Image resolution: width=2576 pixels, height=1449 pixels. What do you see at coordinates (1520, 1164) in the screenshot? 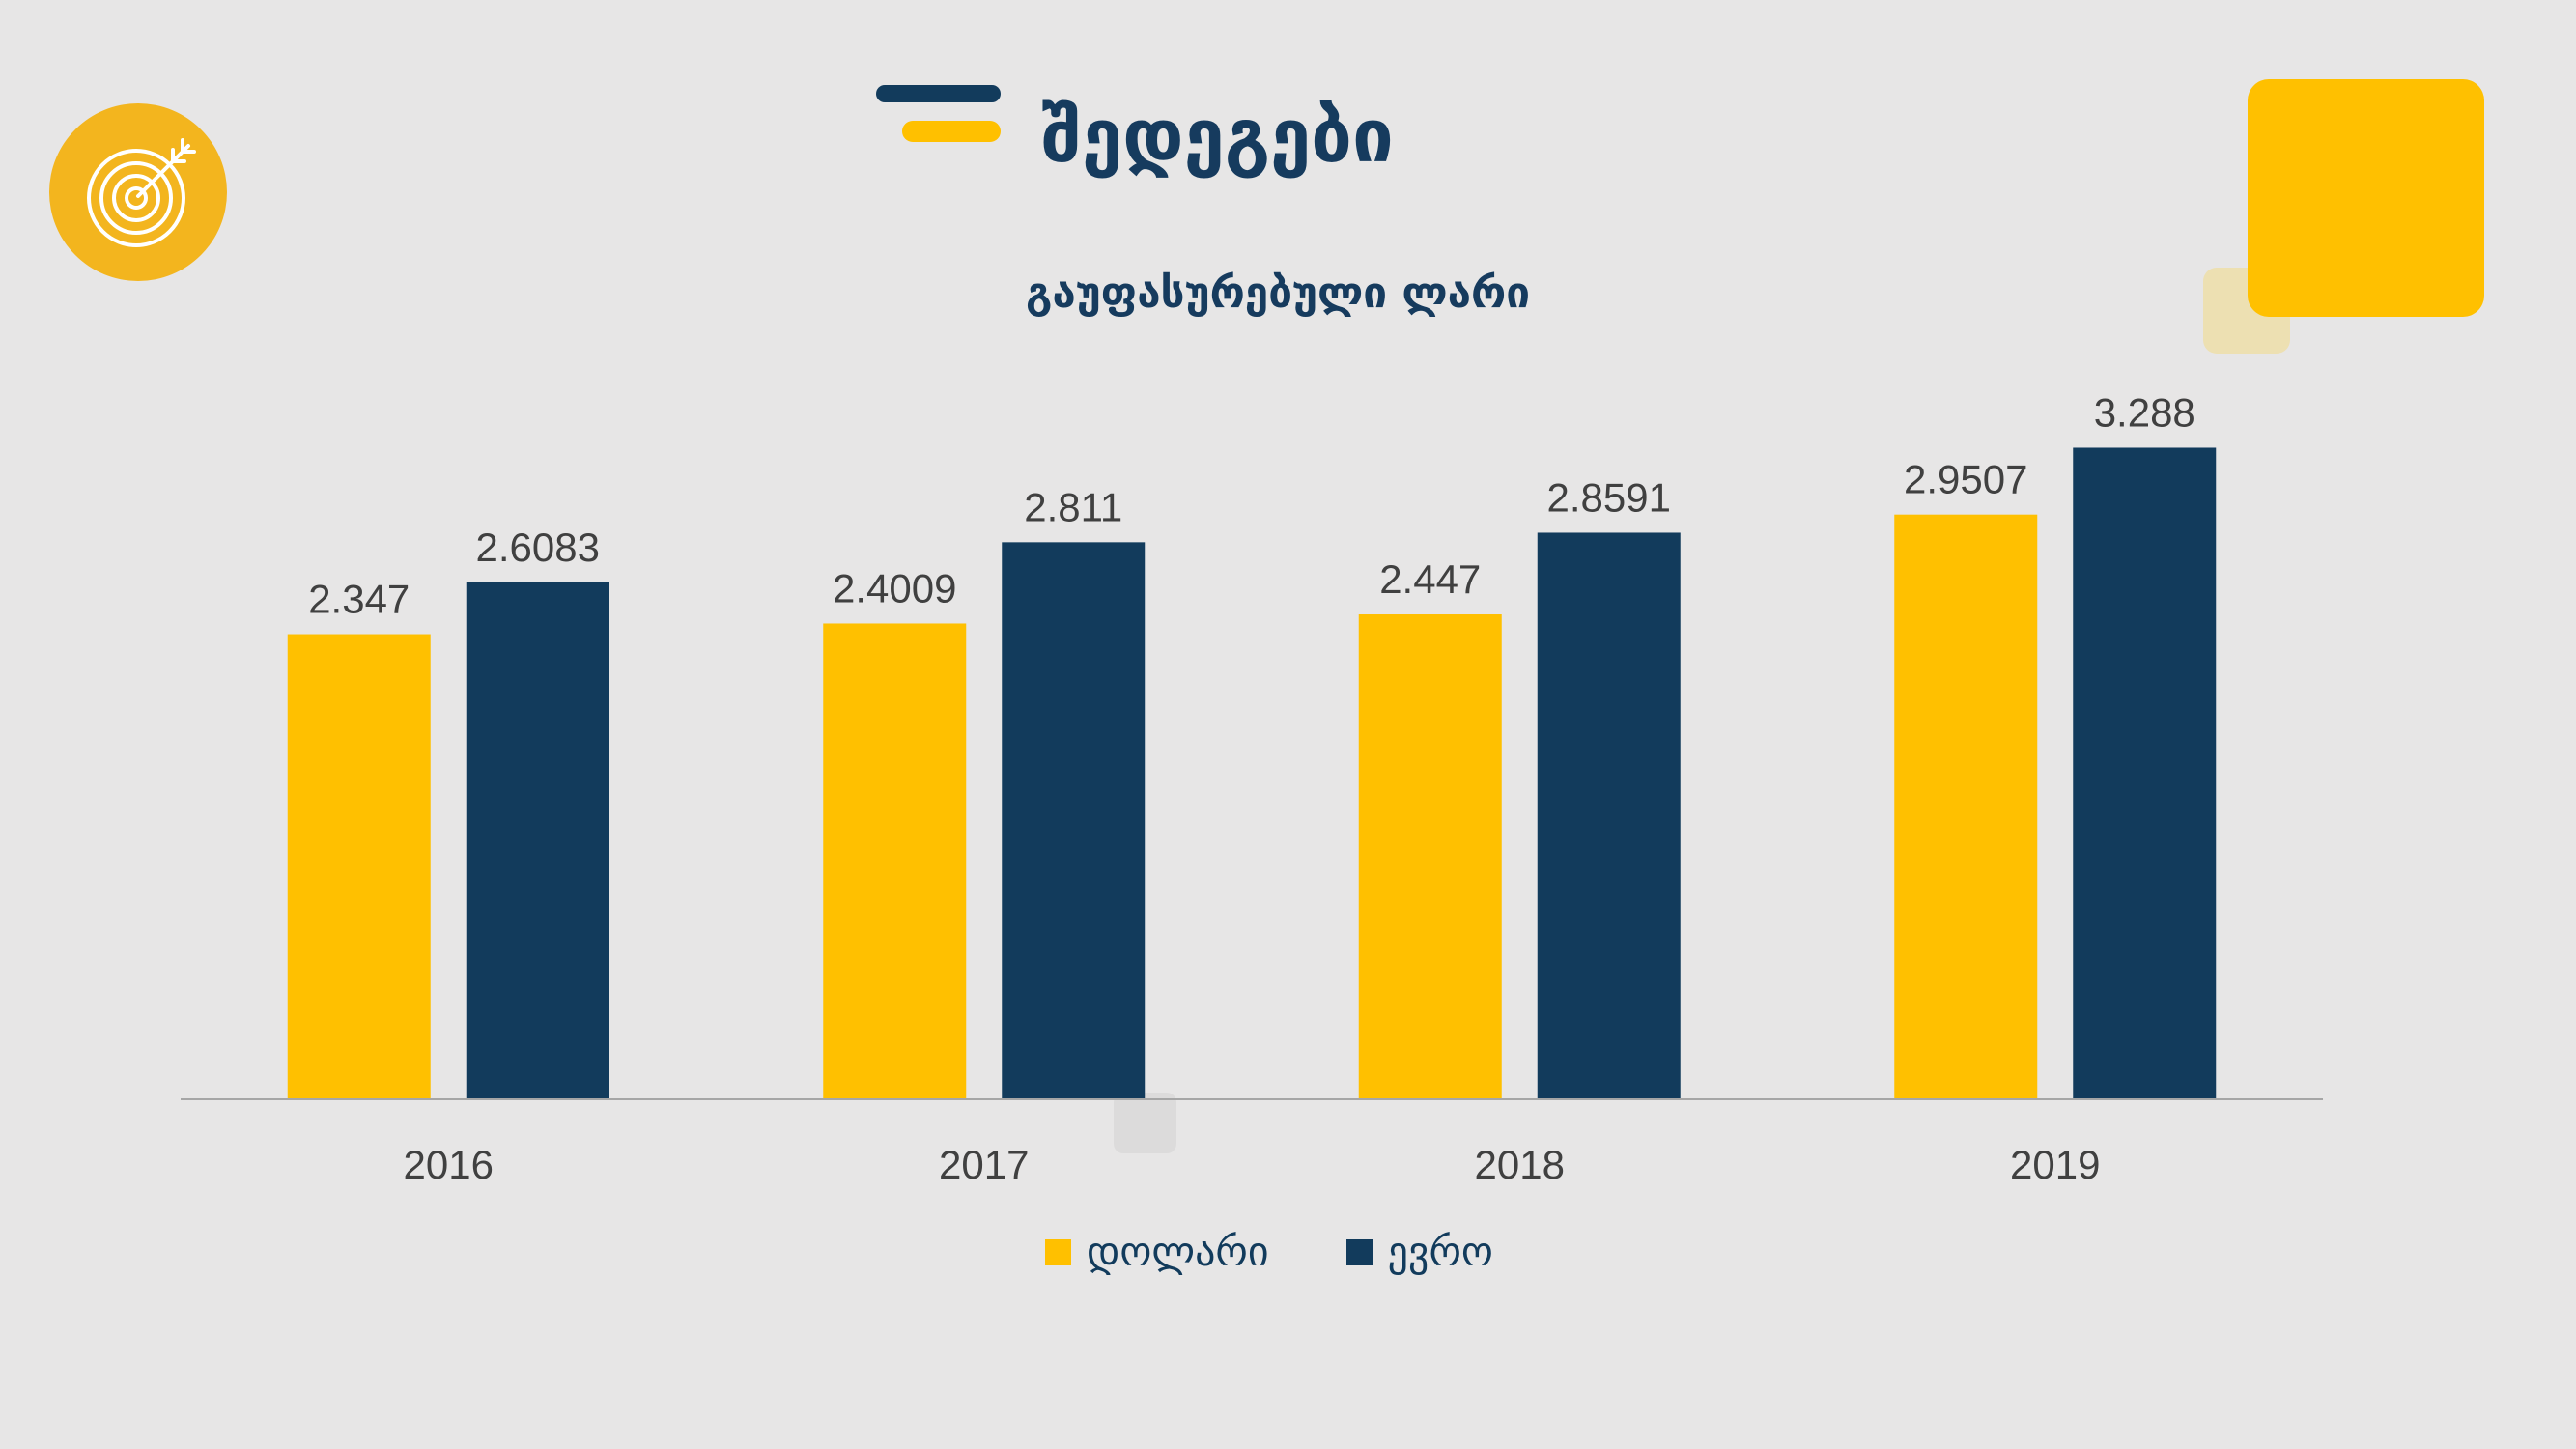
I see `x-tick-label-2018: 2018` at bounding box center [1520, 1164].